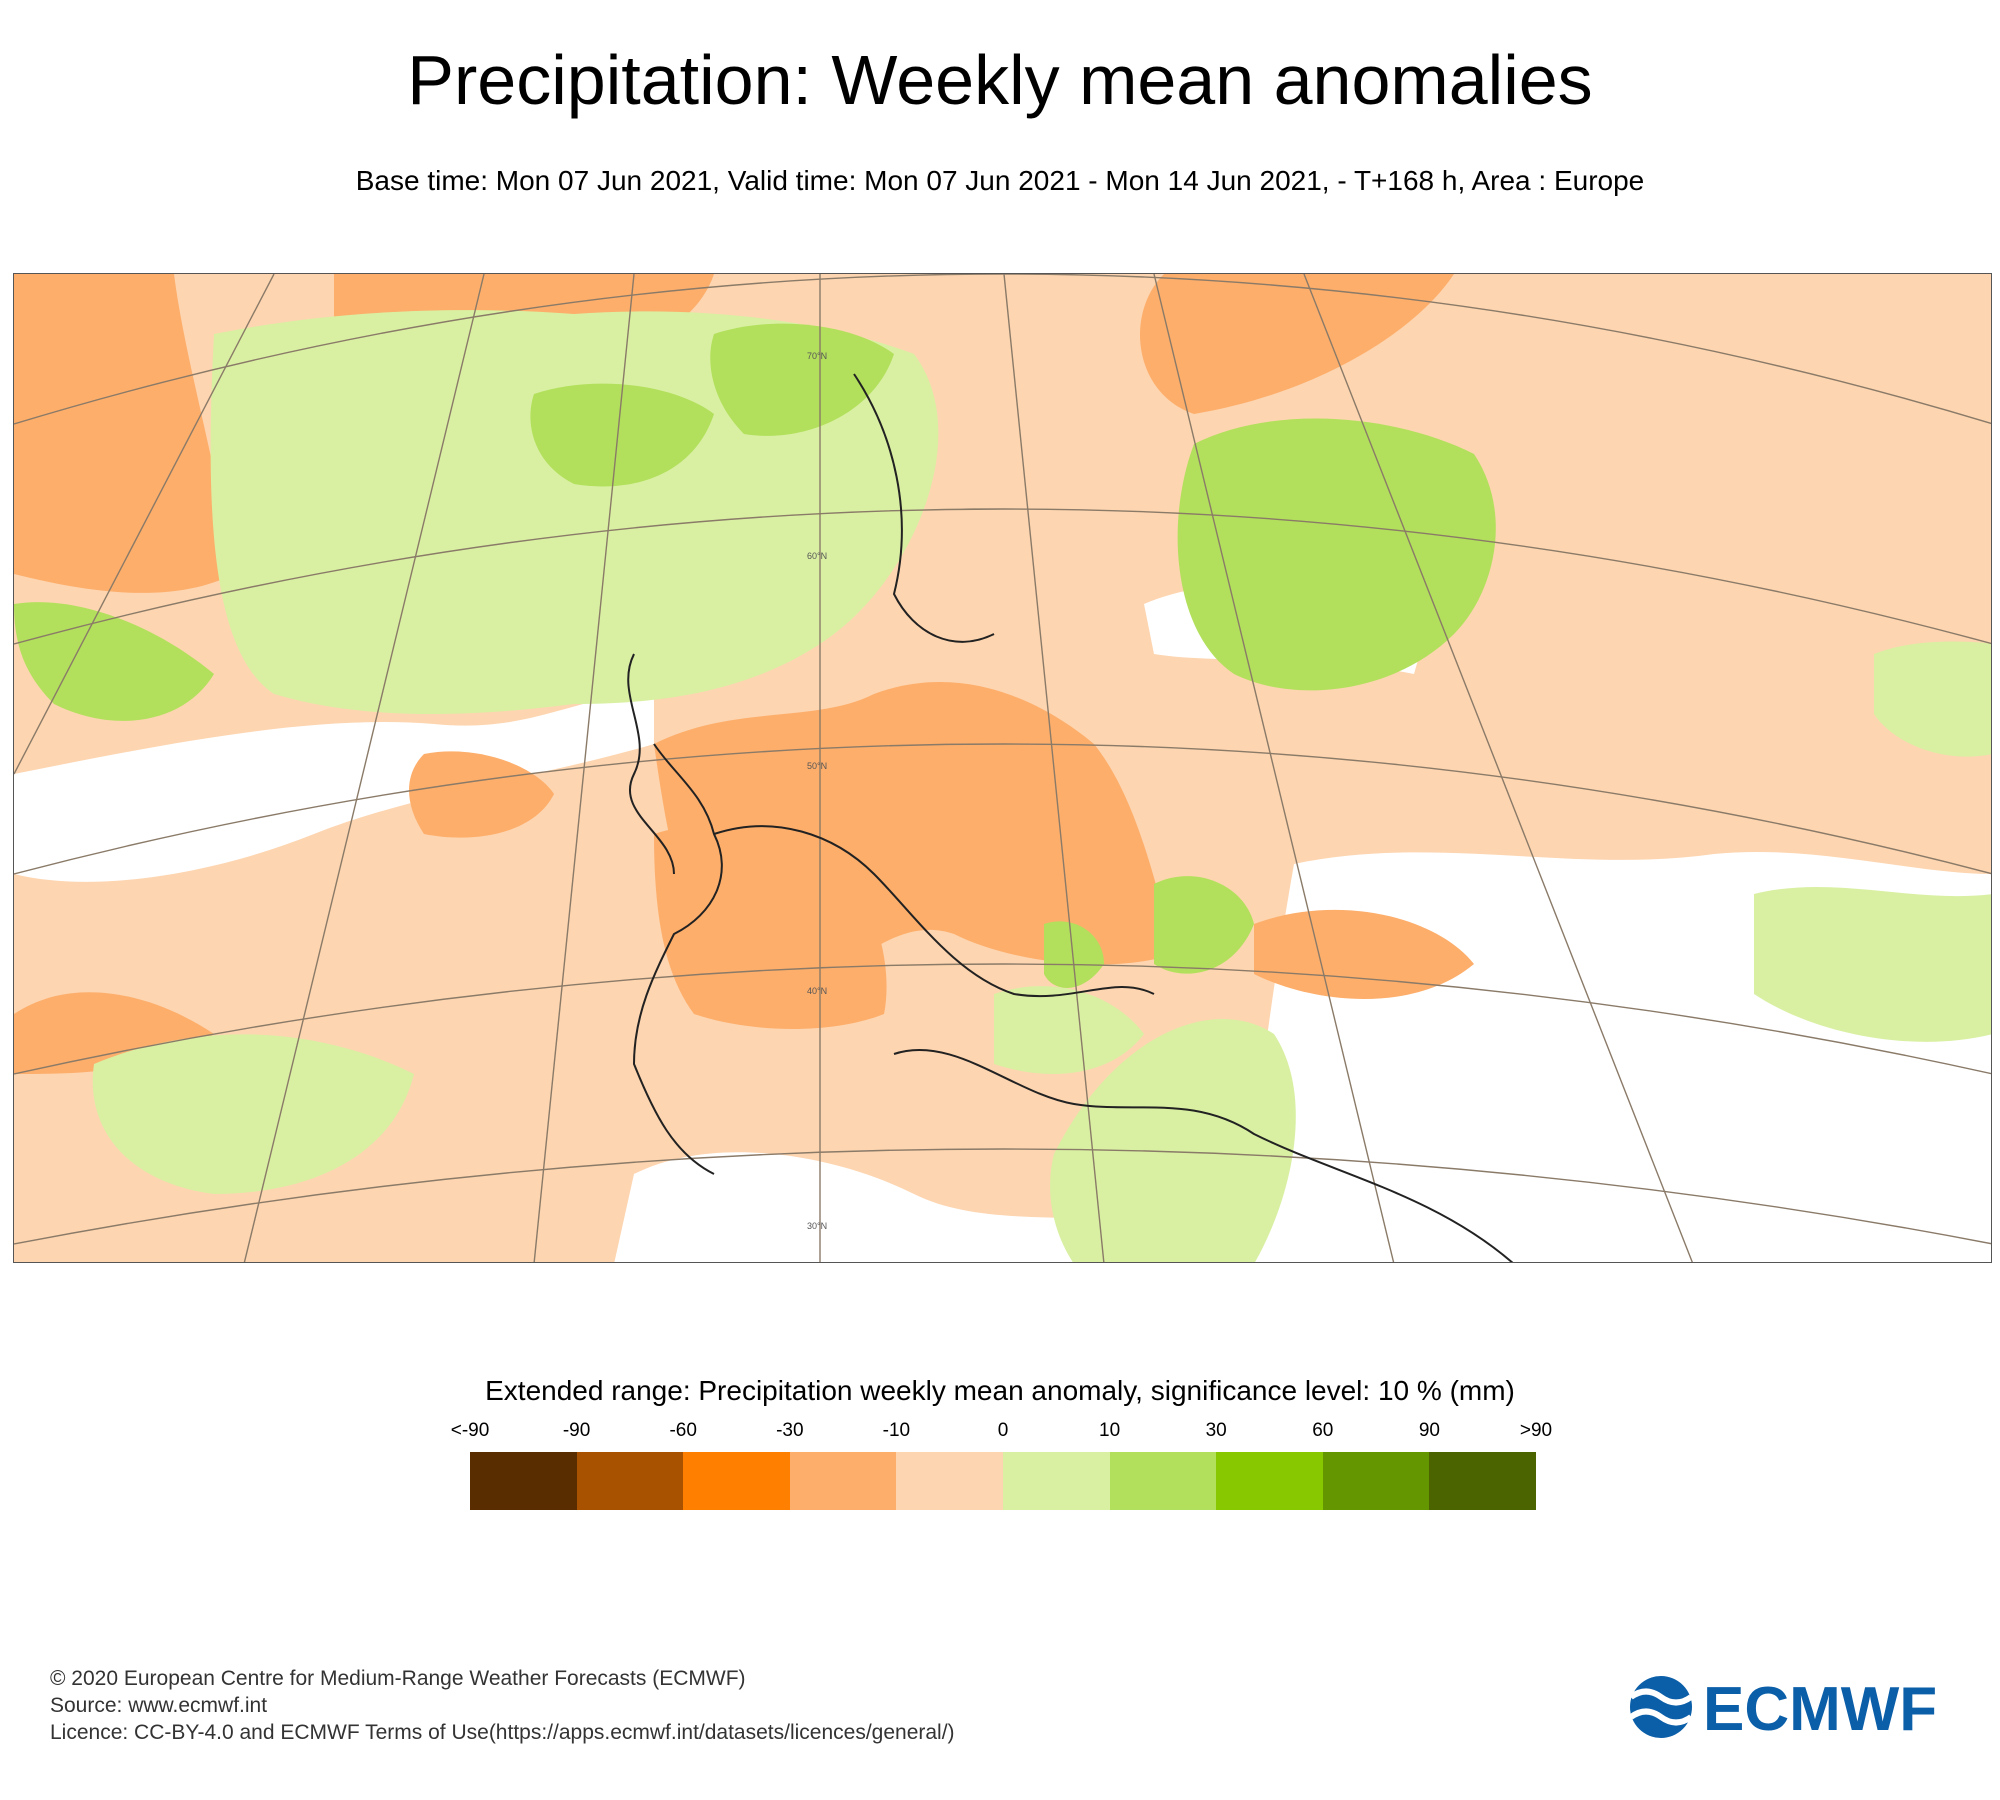  Describe the element at coordinates (1000, 80) in the screenshot. I see `chart-title: Precipitation: Weekly mean anomalies` at that location.